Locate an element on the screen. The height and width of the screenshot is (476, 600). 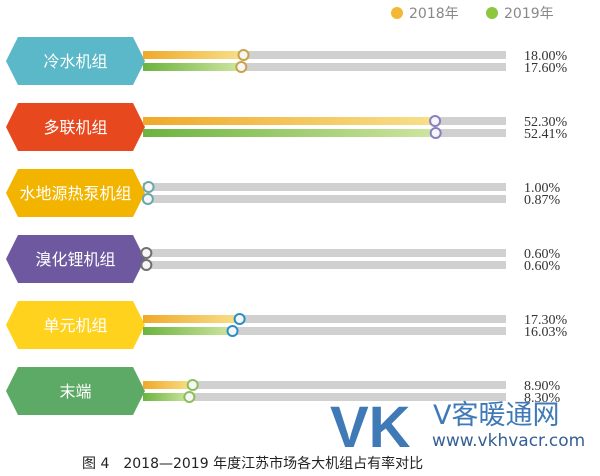
category-label: 单元机组 is located at coordinates (75, 325).